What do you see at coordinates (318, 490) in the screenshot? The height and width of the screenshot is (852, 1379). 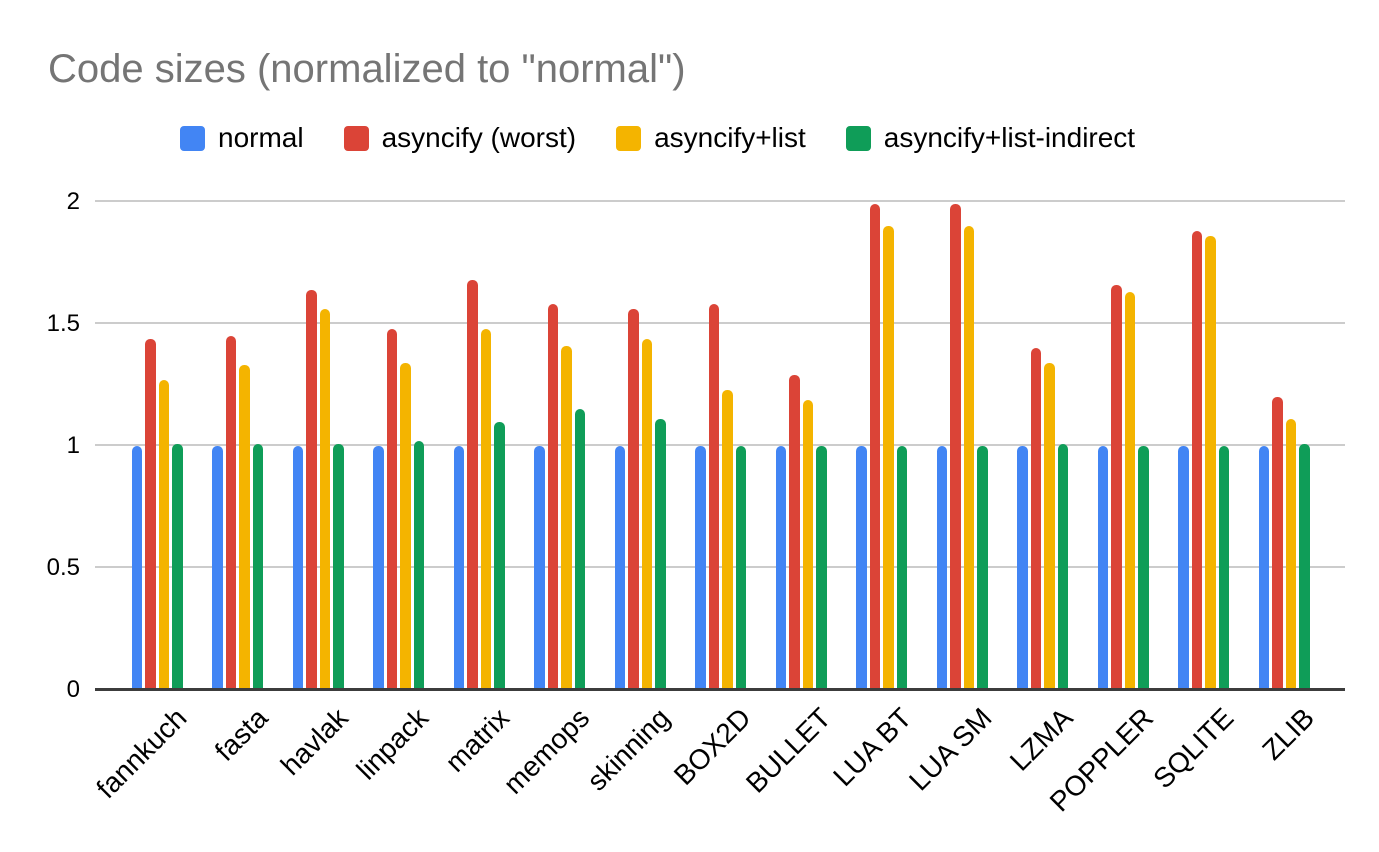 I see `bar-group-havlak` at bounding box center [318, 490].